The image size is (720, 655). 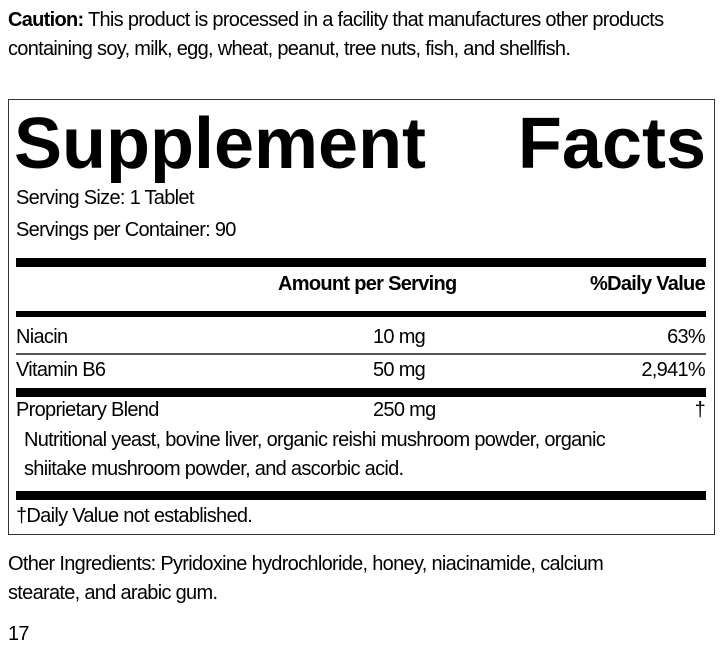 What do you see at coordinates (700, 410) in the screenshot?
I see `row-dv: †` at bounding box center [700, 410].